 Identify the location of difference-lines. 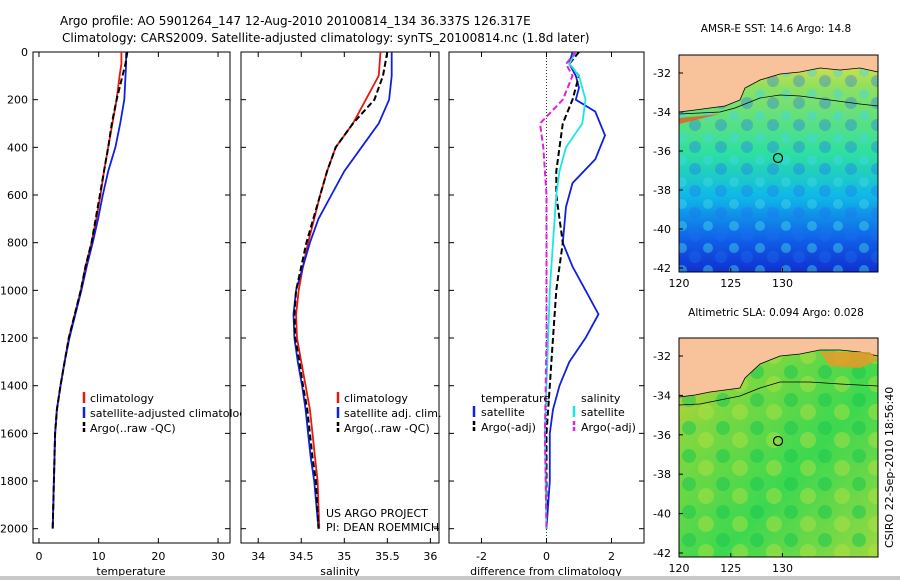
(572, 290).